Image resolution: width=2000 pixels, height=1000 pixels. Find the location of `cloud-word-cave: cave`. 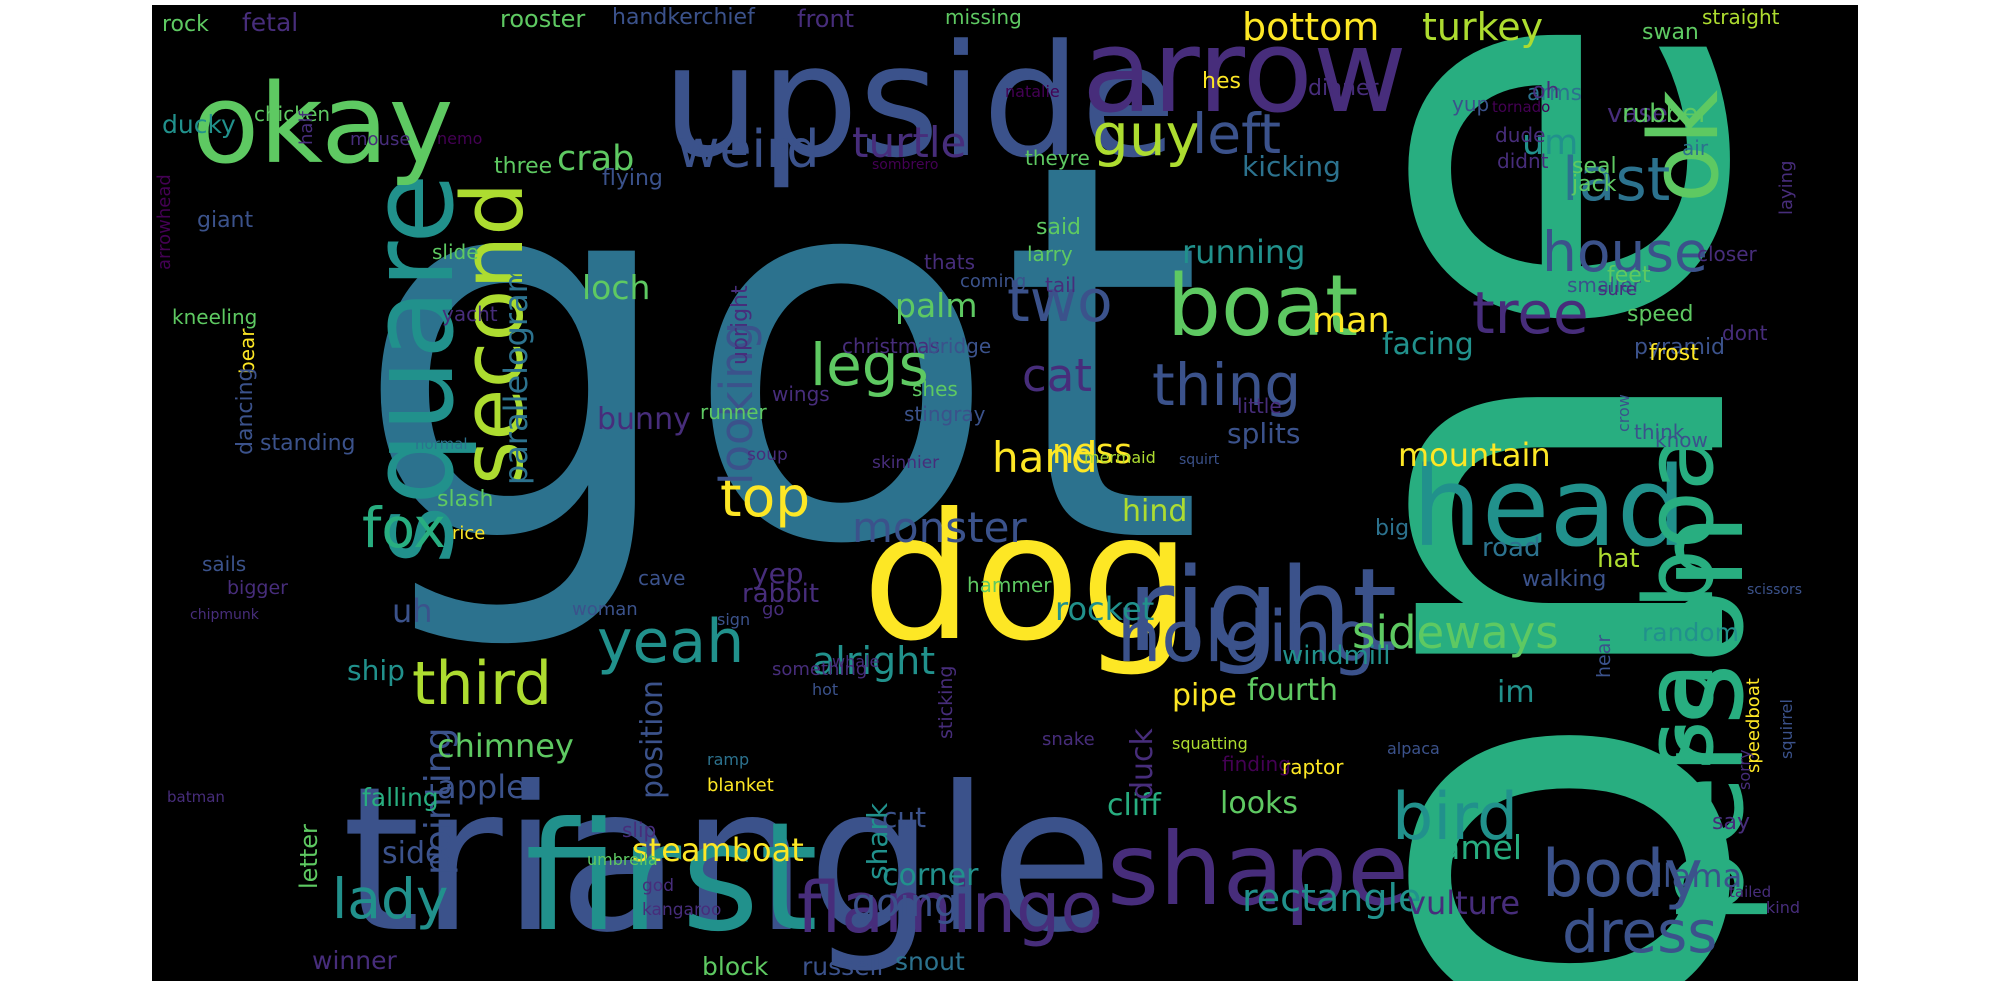

cloud-word-cave: cave is located at coordinates (661, 578).